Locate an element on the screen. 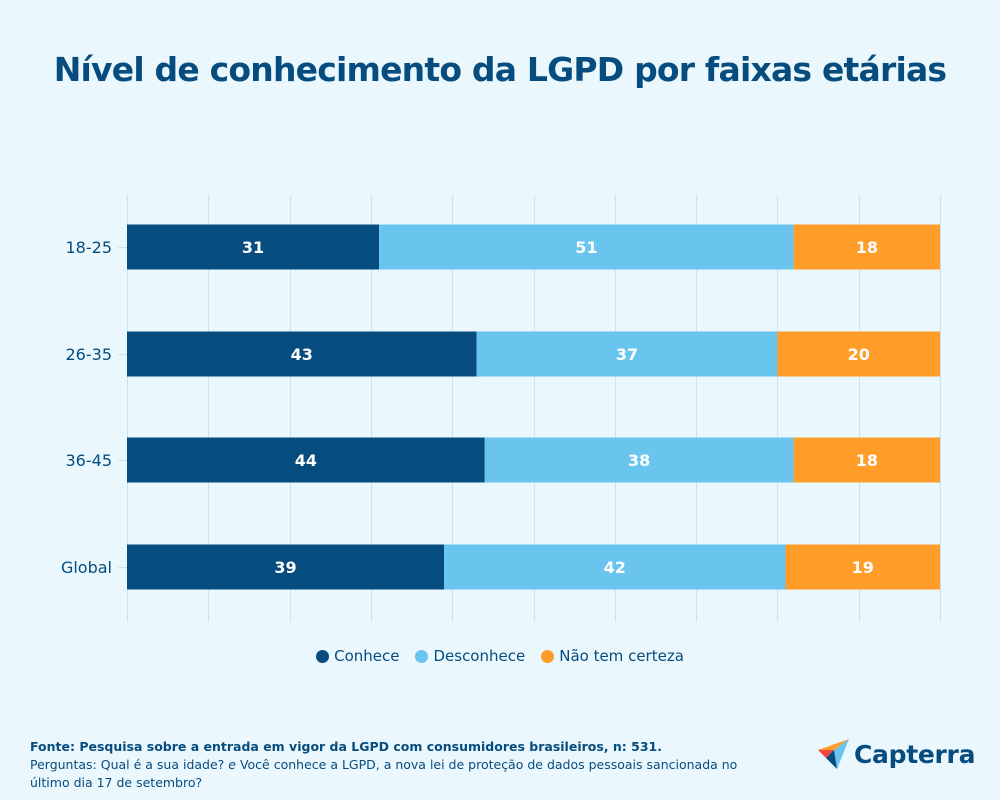 The image size is (1000, 800). legend-dot-nao-tem-certeza is located at coordinates (548, 656).